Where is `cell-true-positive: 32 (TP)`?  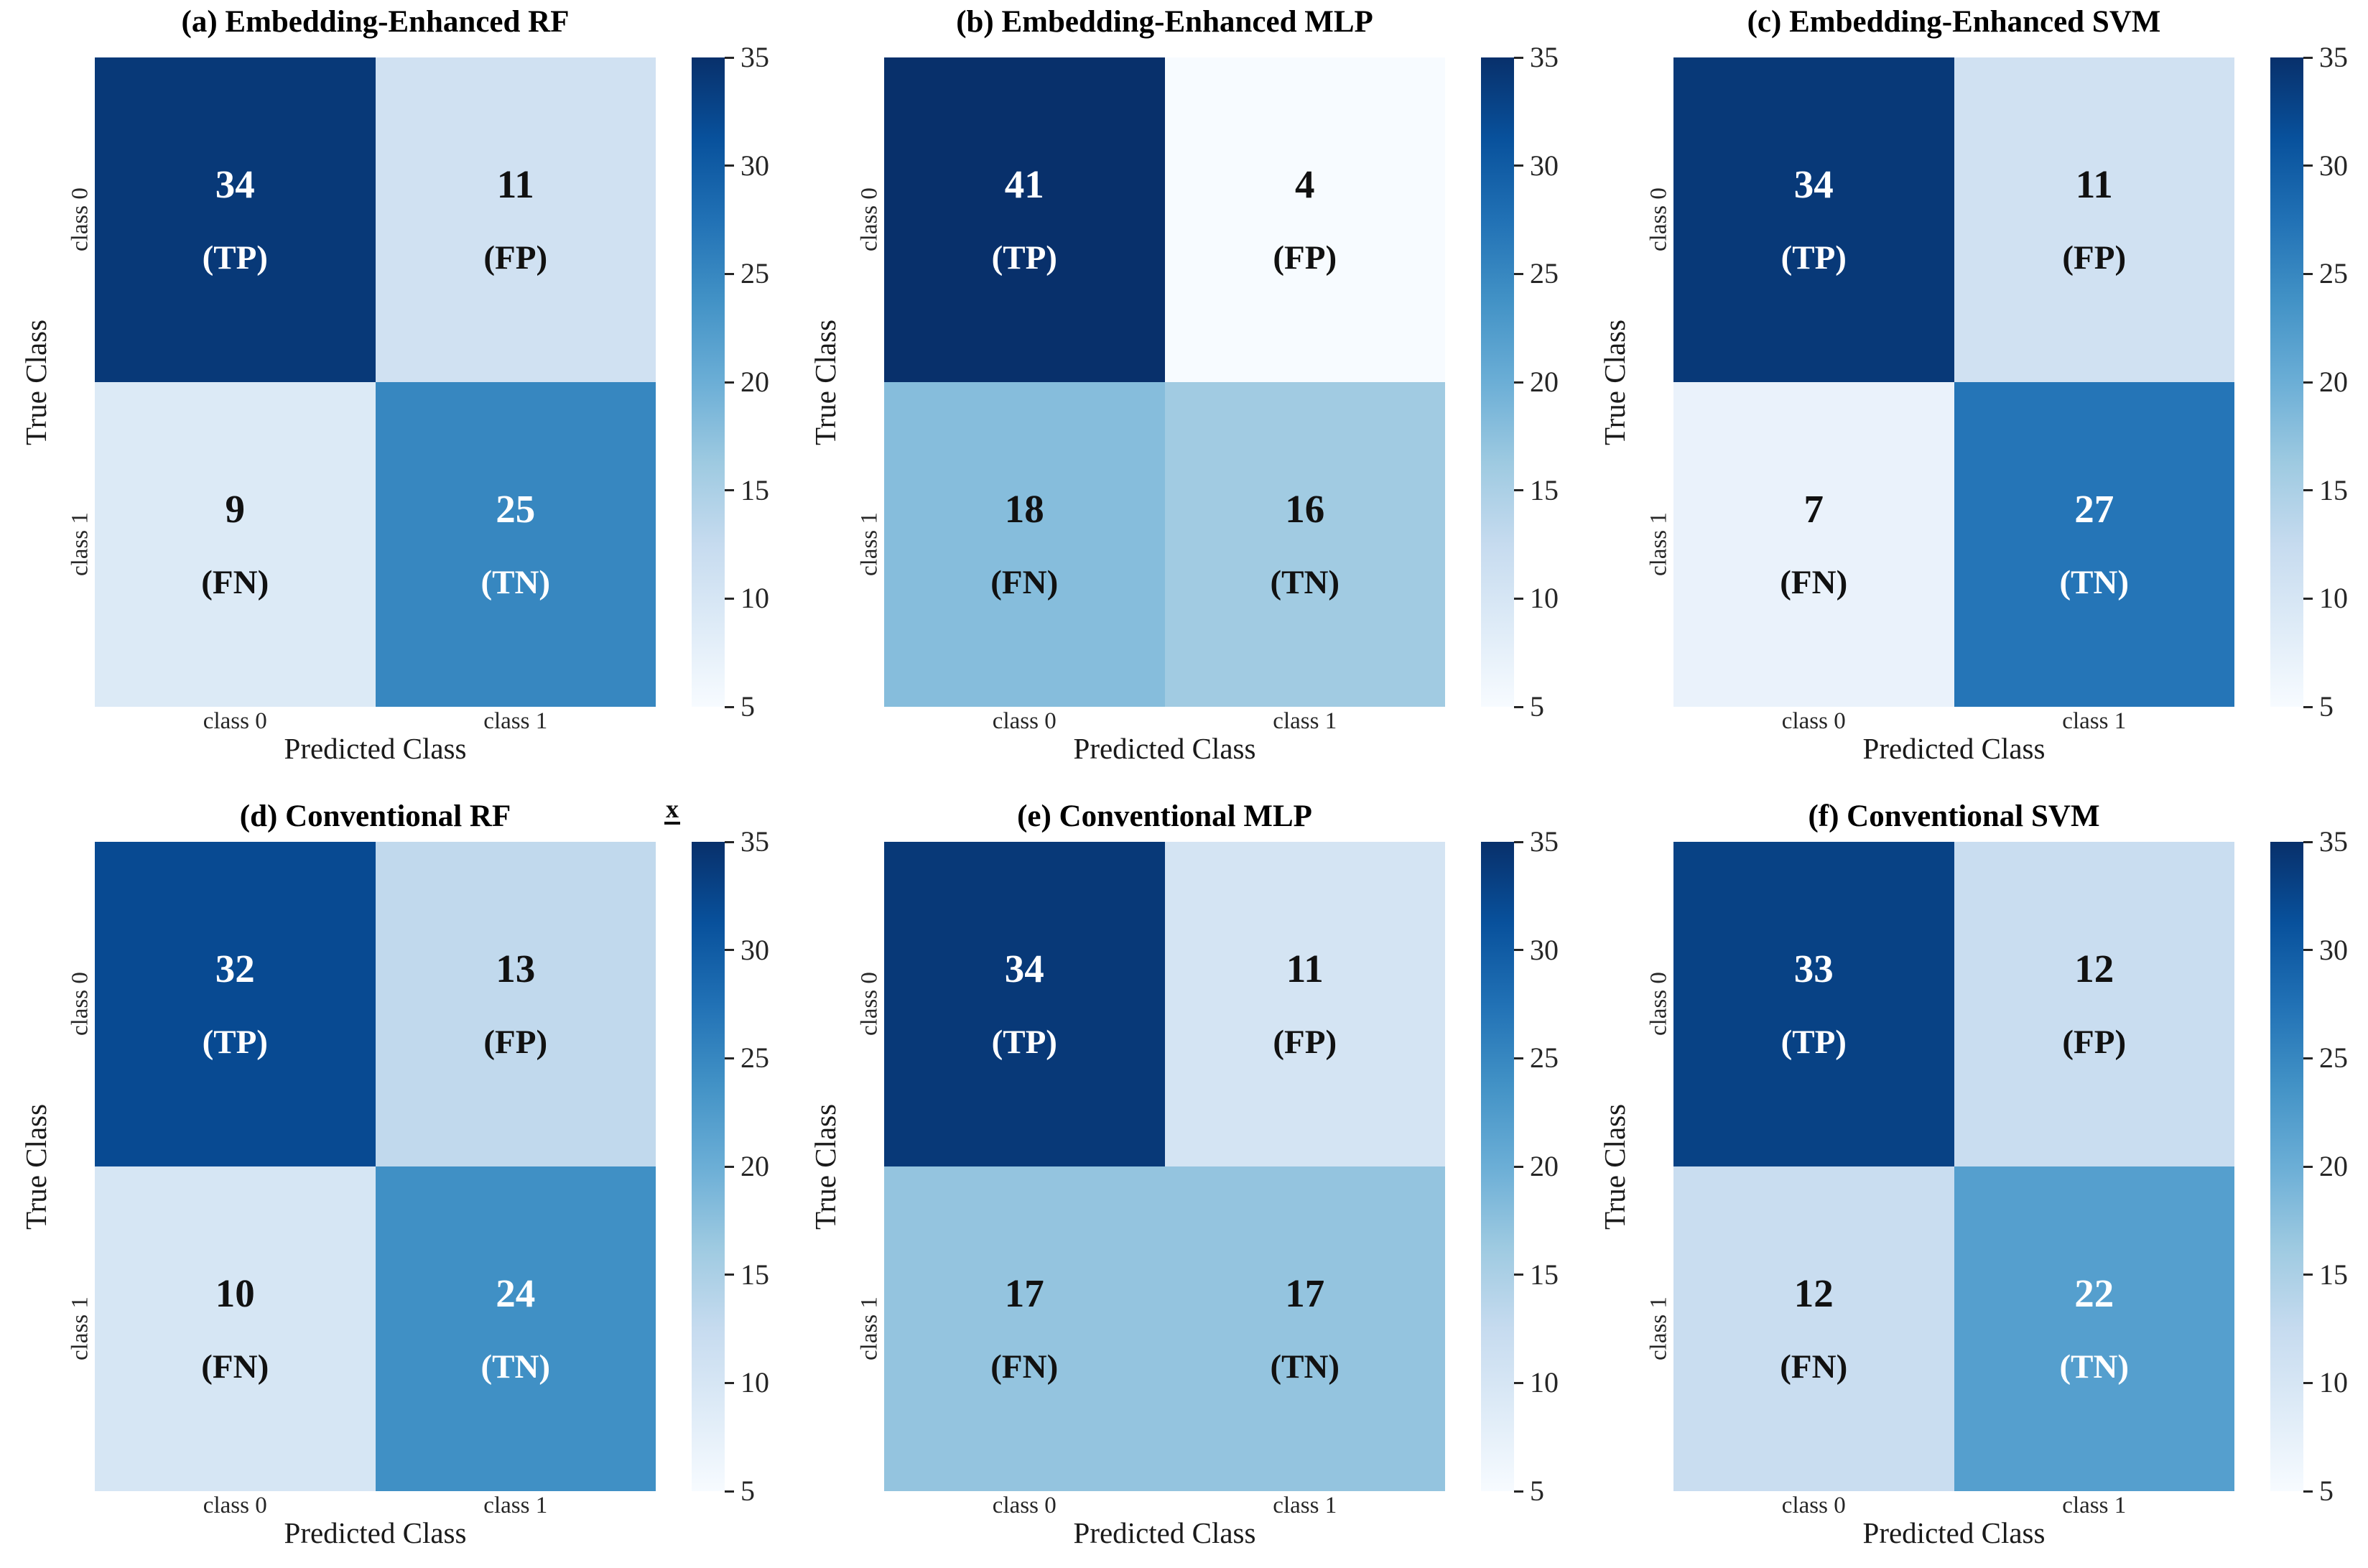 cell-true-positive: 32 (TP) is located at coordinates (236, 1004).